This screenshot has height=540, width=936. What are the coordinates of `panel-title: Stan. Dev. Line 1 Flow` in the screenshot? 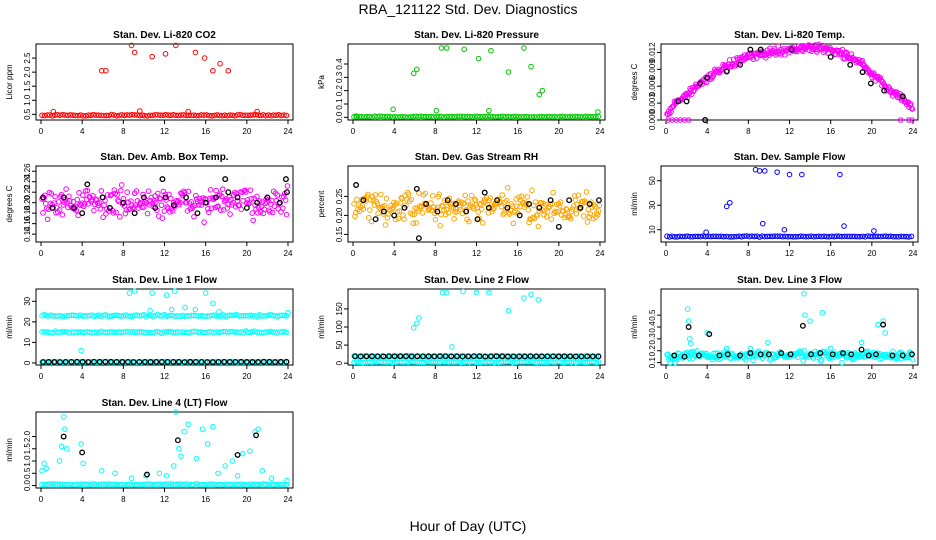 It's located at (164, 280).